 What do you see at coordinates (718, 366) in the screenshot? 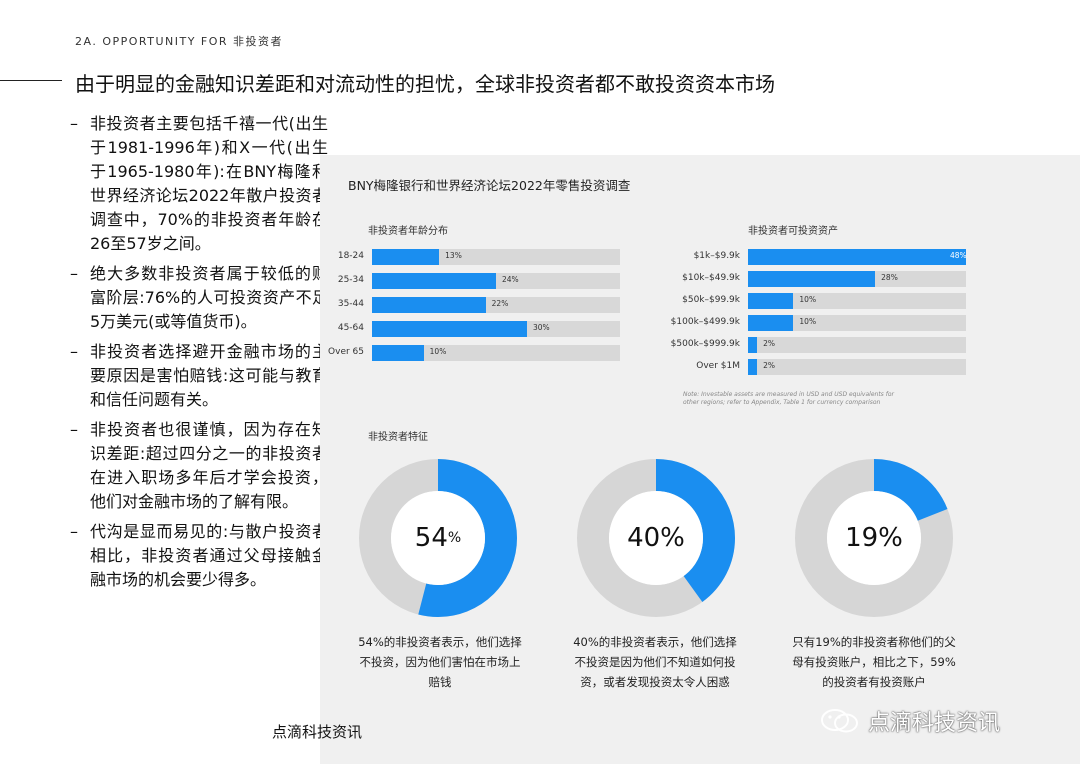
I see `bar-category-label: Over $1M` at bounding box center [718, 366].